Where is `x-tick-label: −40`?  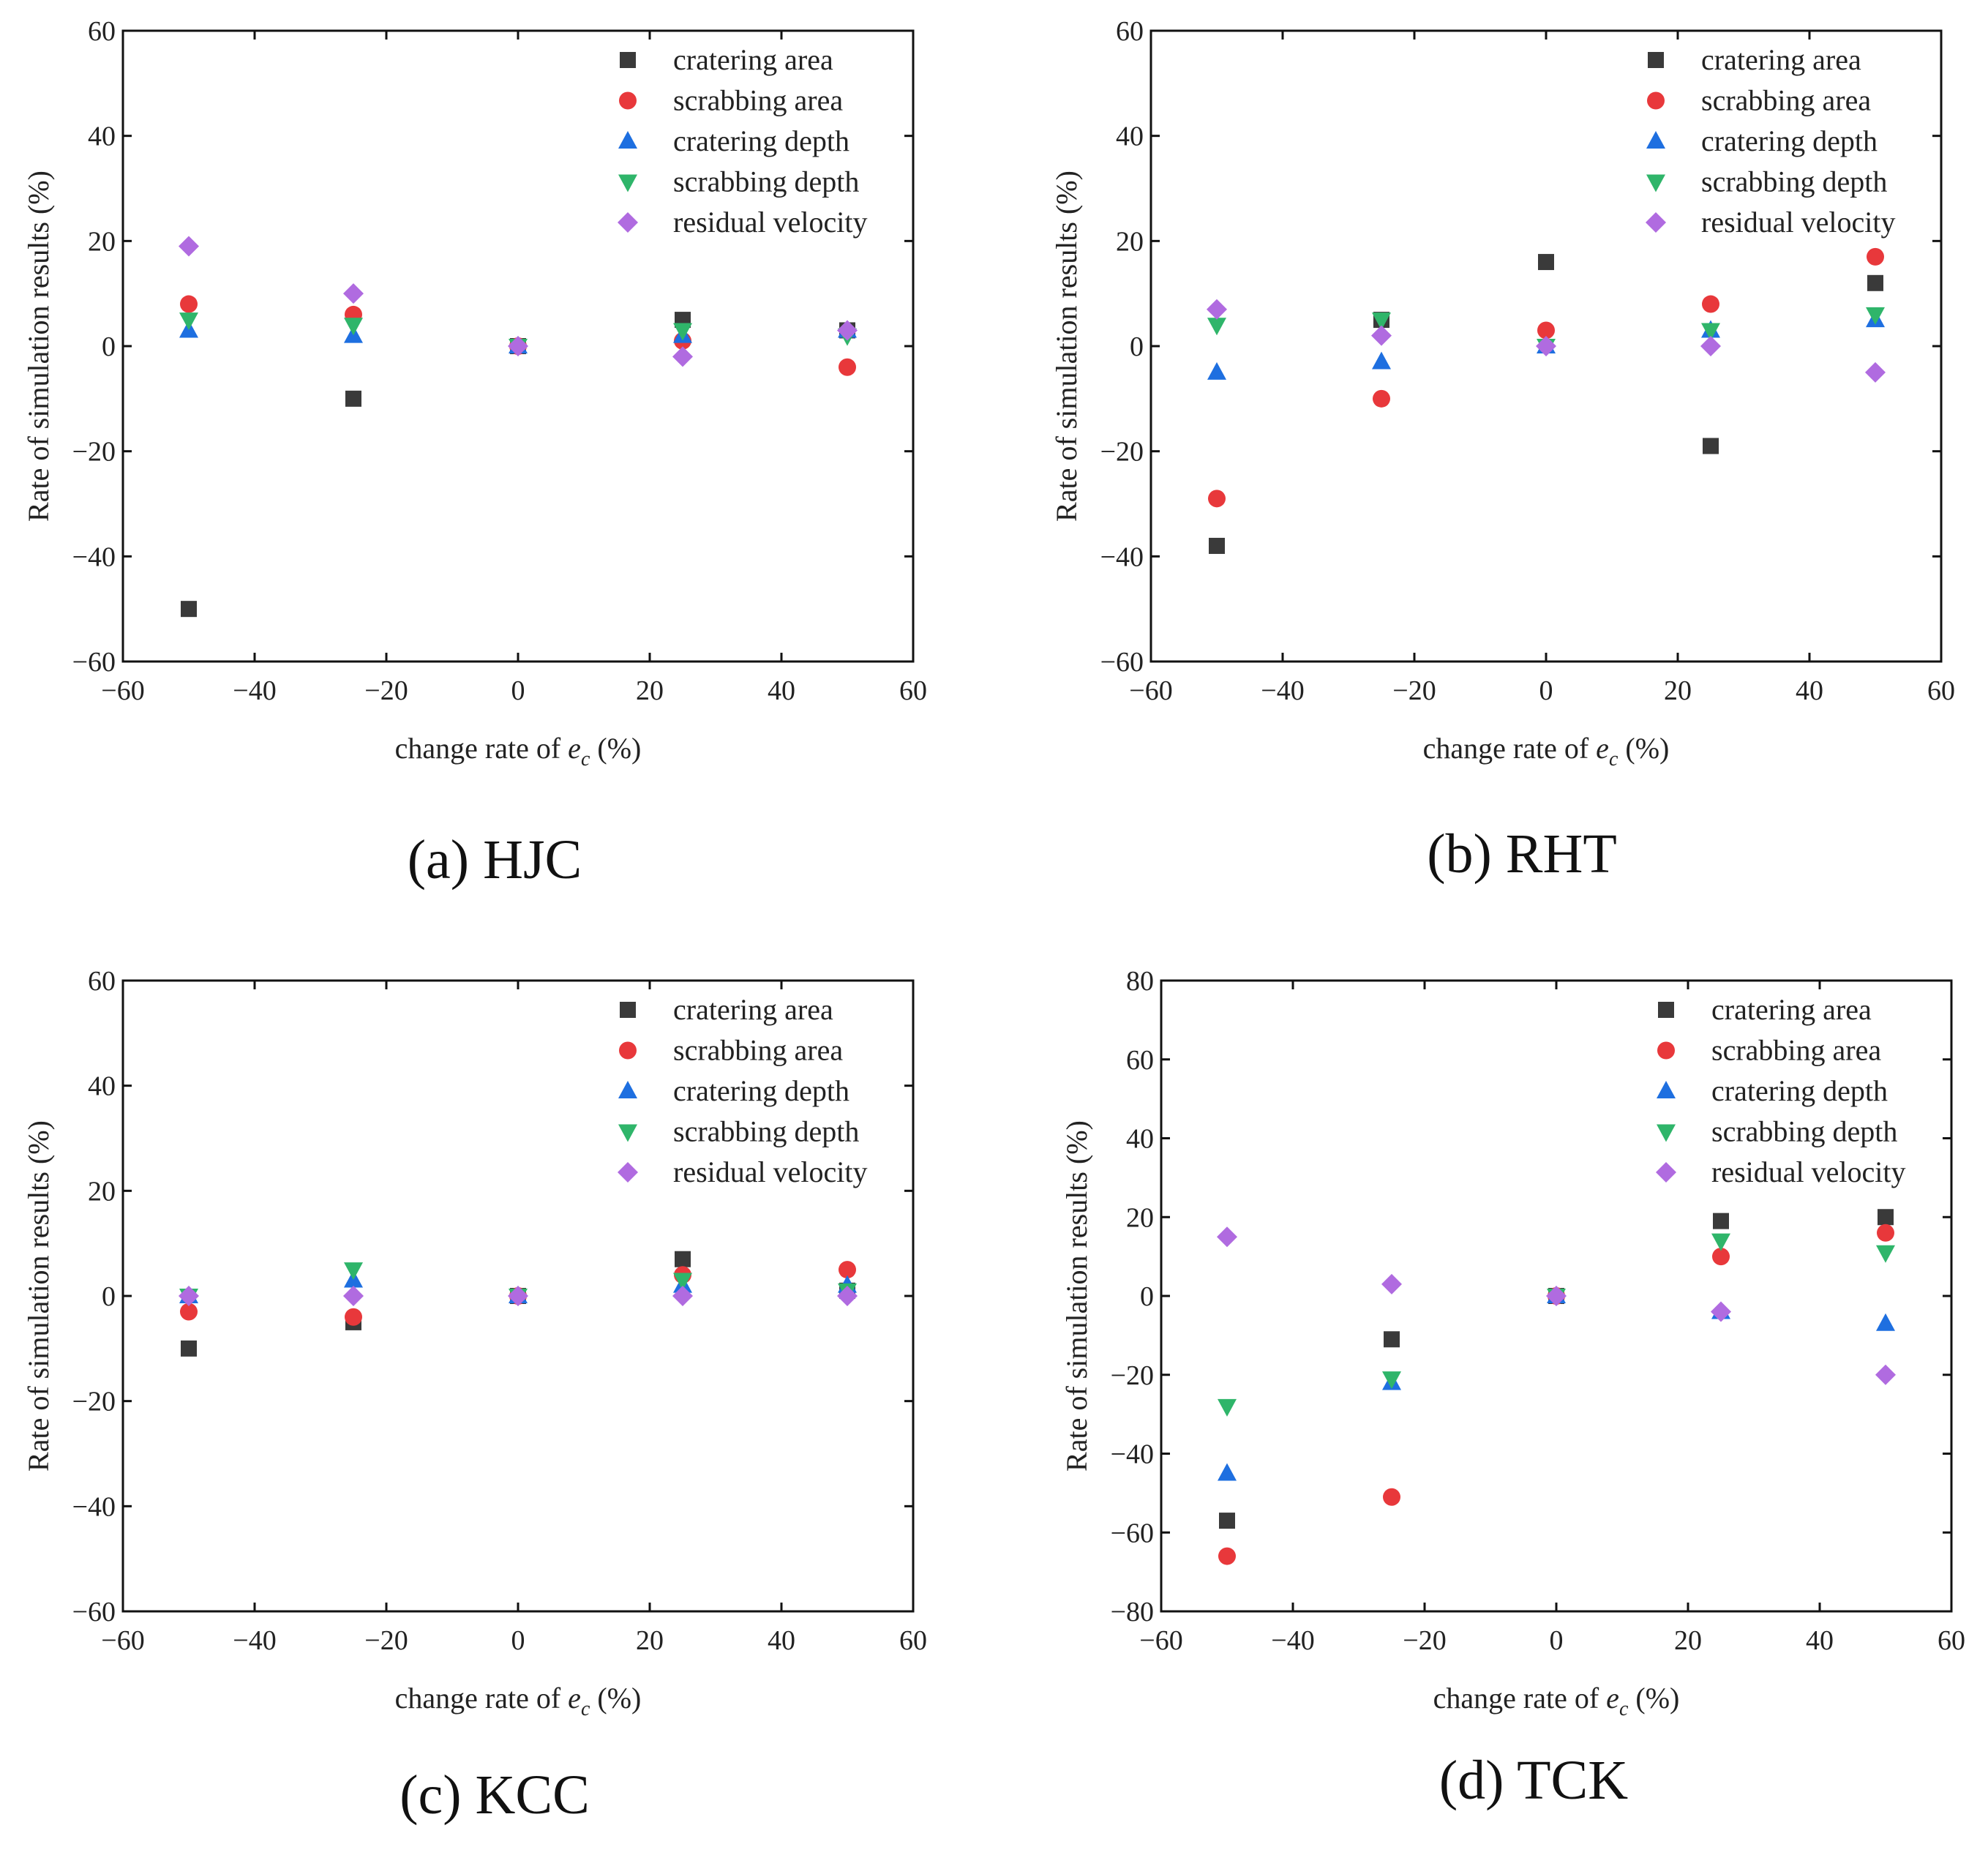 x-tick-label: −40 is located at coordinates (1293, 1640).